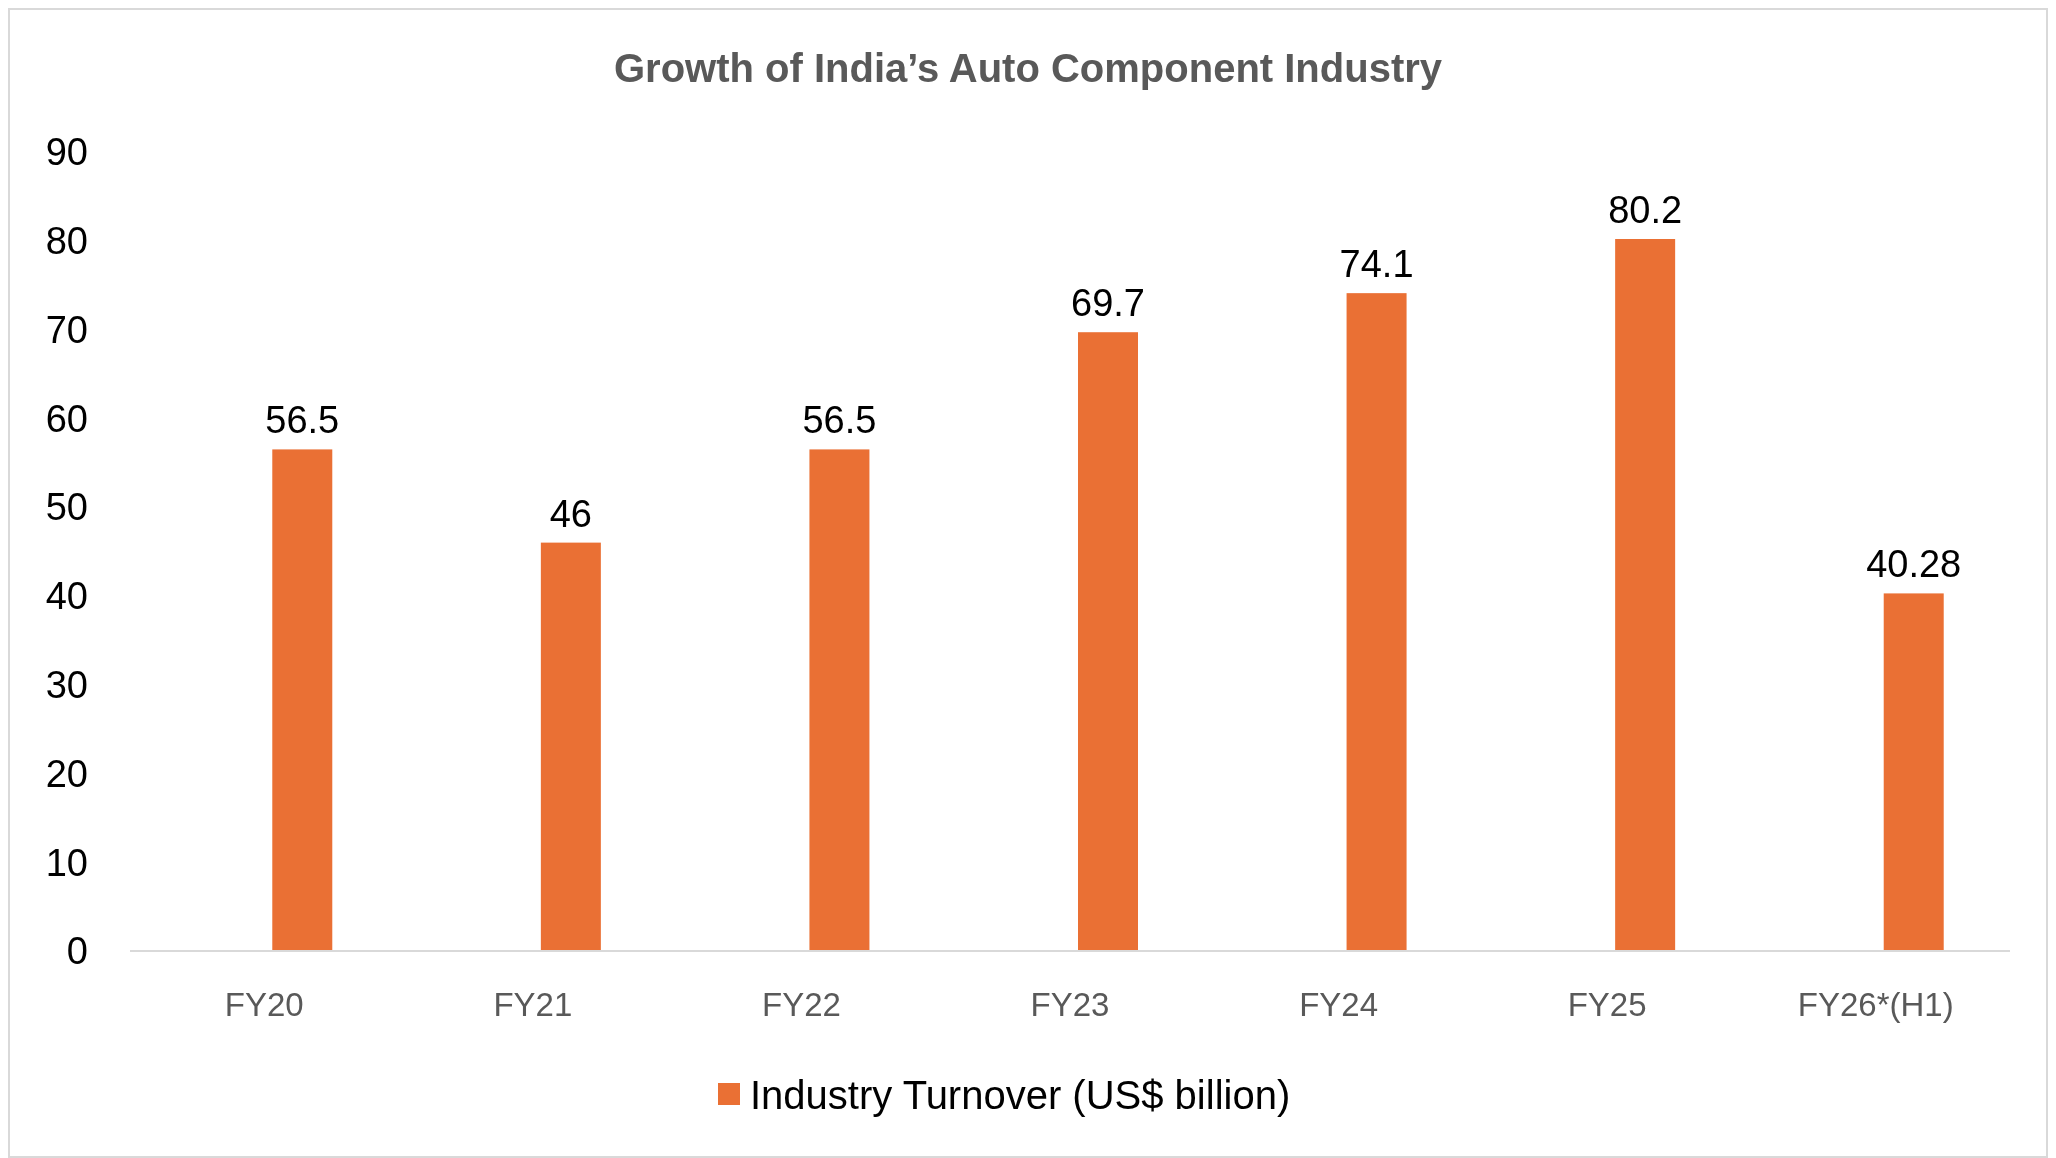 The height and width of the screenshot is (1158, 2056). Describe the element at coordinates (1028, 68) in the screenshot. I see `chart-title: Growth of India’s Auto Component Industry` at that location.